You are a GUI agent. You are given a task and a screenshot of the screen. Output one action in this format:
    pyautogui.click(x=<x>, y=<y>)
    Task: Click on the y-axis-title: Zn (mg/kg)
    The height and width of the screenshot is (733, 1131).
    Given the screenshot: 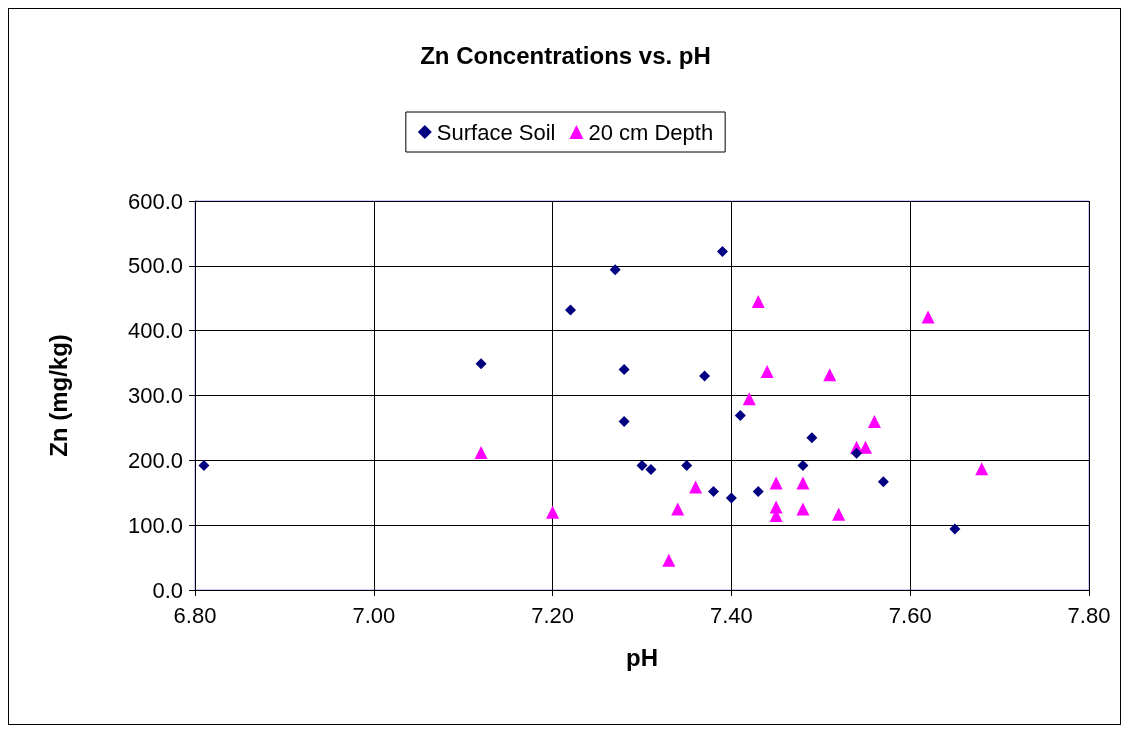 What is the action you would take?
    pyautogui.click(x=58, y=395)
    